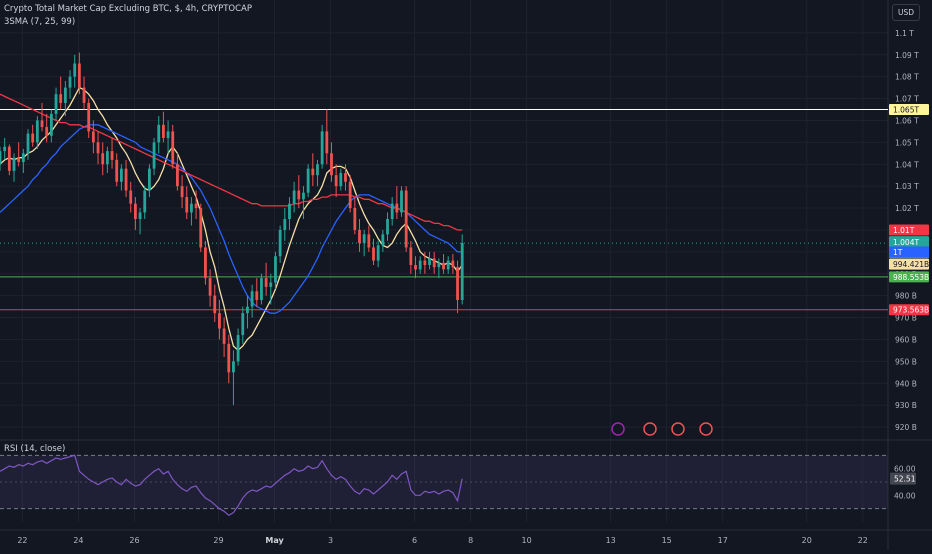 Image resolution: width=932 pixels, height=554 pixels. What do you see at coordinates (723, 540) in the screenshot?
I see `time-tick-label: 17` at bounding box center [723, 540].